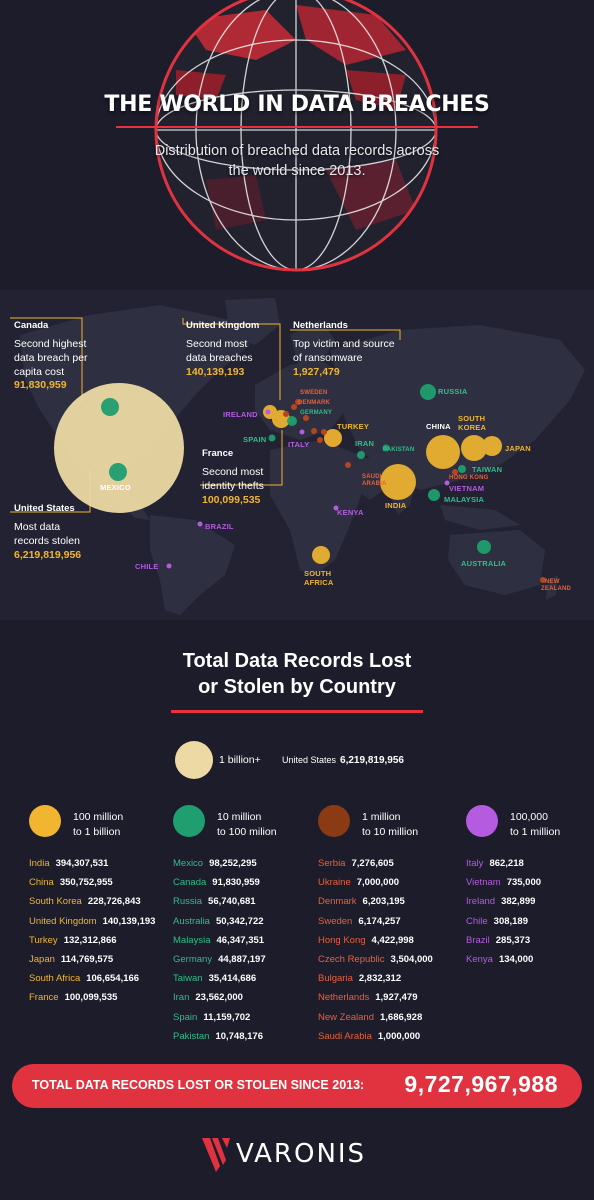  What do you see at coordinates (375, 886) in the screenshot?
I see `country-row: Ukraine 7,000,000` at bounding box center [375, 886].